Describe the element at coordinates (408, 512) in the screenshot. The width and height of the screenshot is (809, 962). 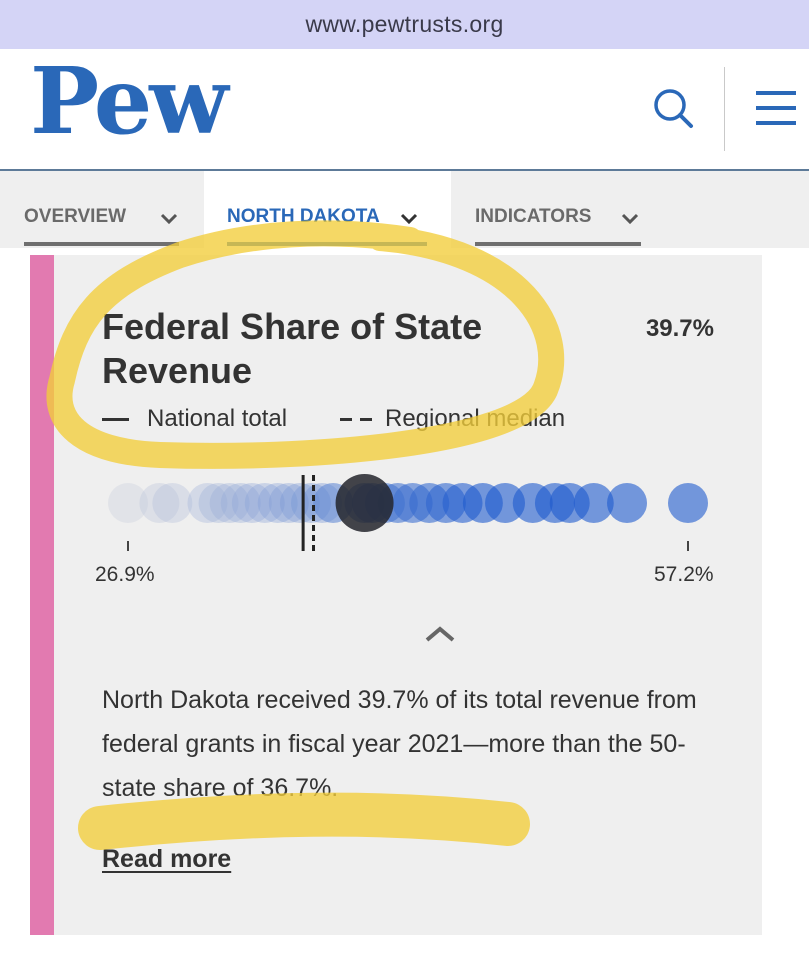
I see `distribution-strip-plot` at that location.